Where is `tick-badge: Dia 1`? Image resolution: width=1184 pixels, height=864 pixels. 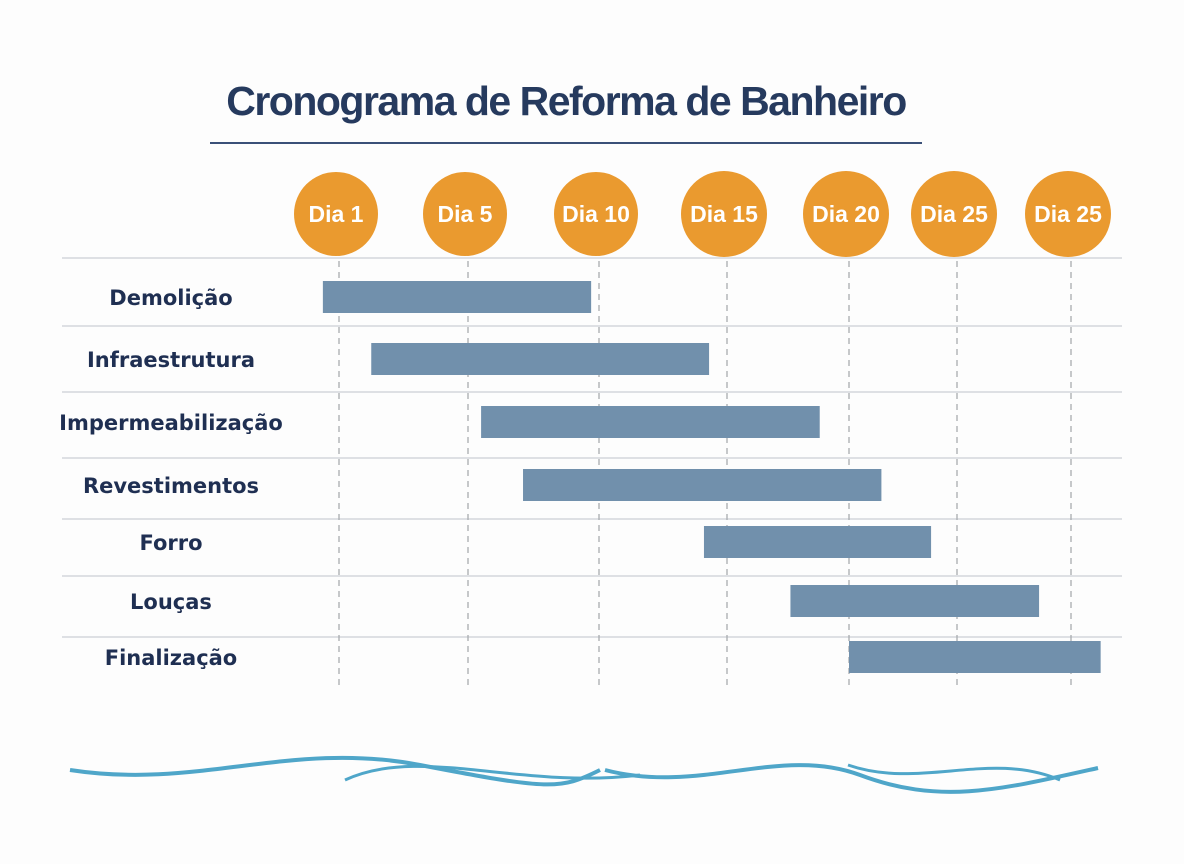 tick-badge: Dia 1 is located at coordinates (336, 214).